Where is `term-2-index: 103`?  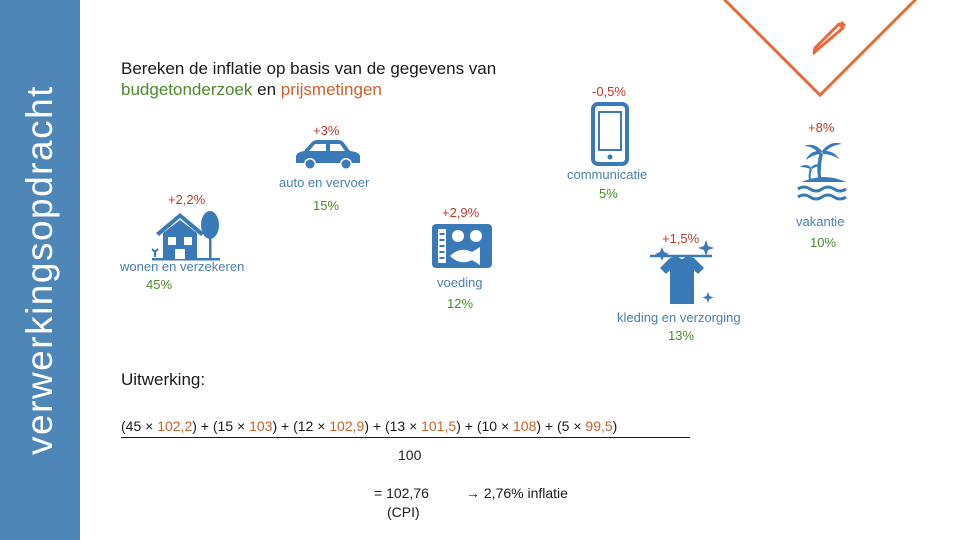 term-2-index: 103 is located at coordinates (261, 426).